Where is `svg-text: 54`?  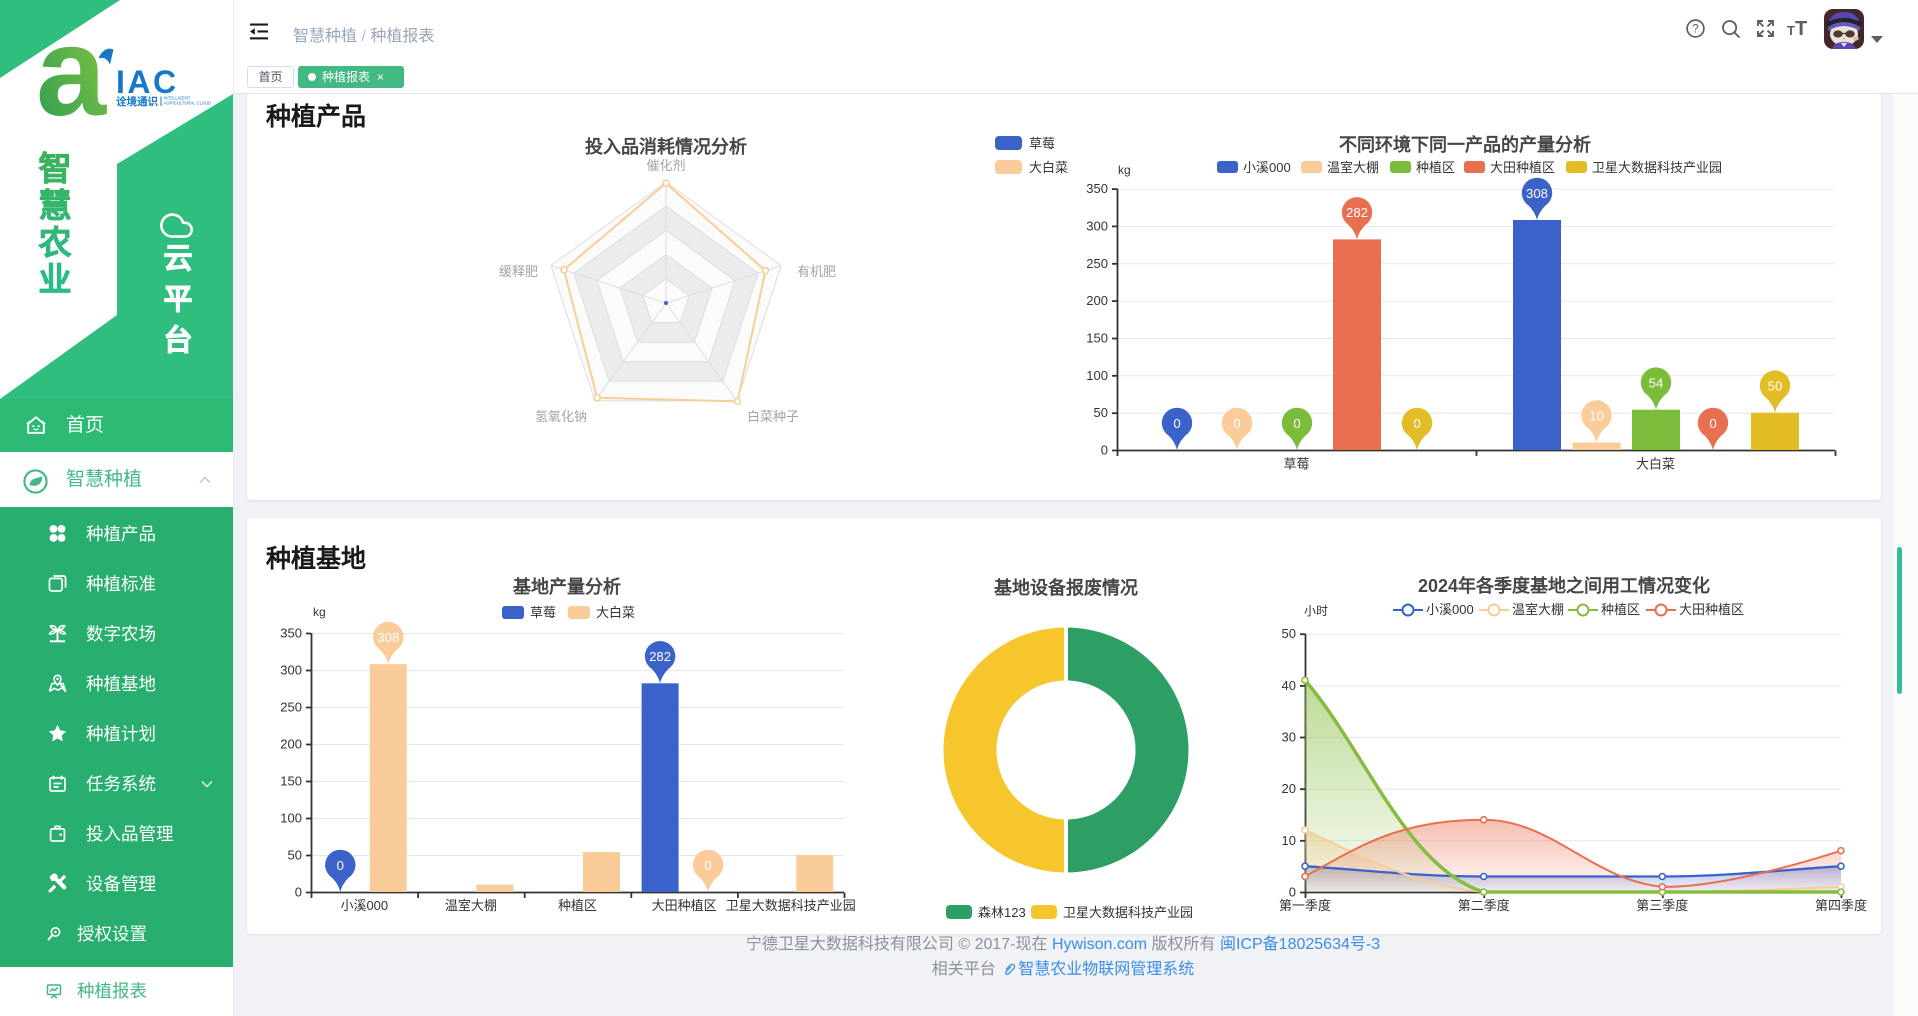
svg-text: 54 is located at coordinates (1656, 383).